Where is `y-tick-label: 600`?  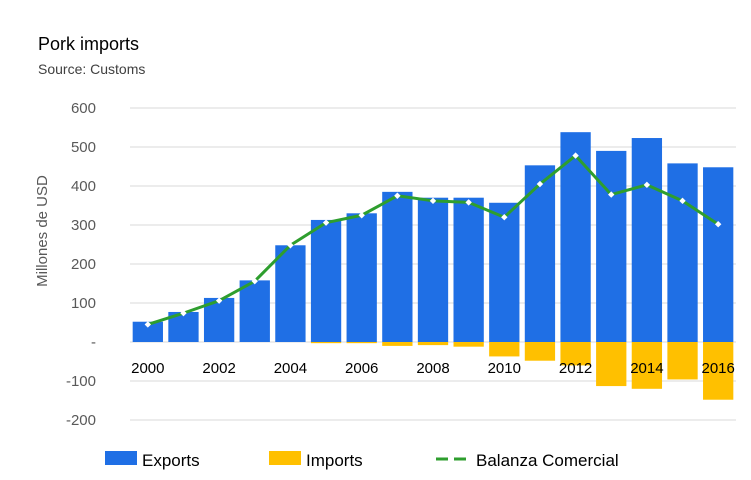
y-tick-label: 600 is located at coordinates (83, 108).